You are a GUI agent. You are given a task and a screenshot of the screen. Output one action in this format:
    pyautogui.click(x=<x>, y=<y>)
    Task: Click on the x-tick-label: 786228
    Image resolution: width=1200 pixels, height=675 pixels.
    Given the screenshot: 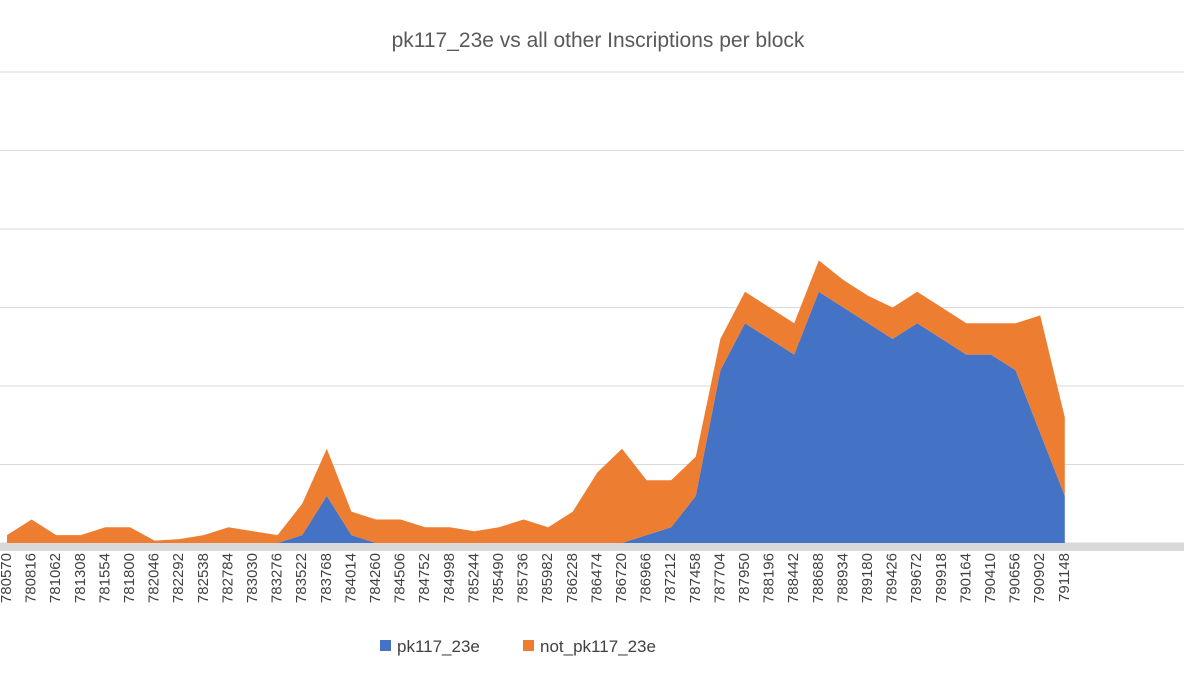 What is the action you would take?
    pyautogui.click(x=572, y=578)
    